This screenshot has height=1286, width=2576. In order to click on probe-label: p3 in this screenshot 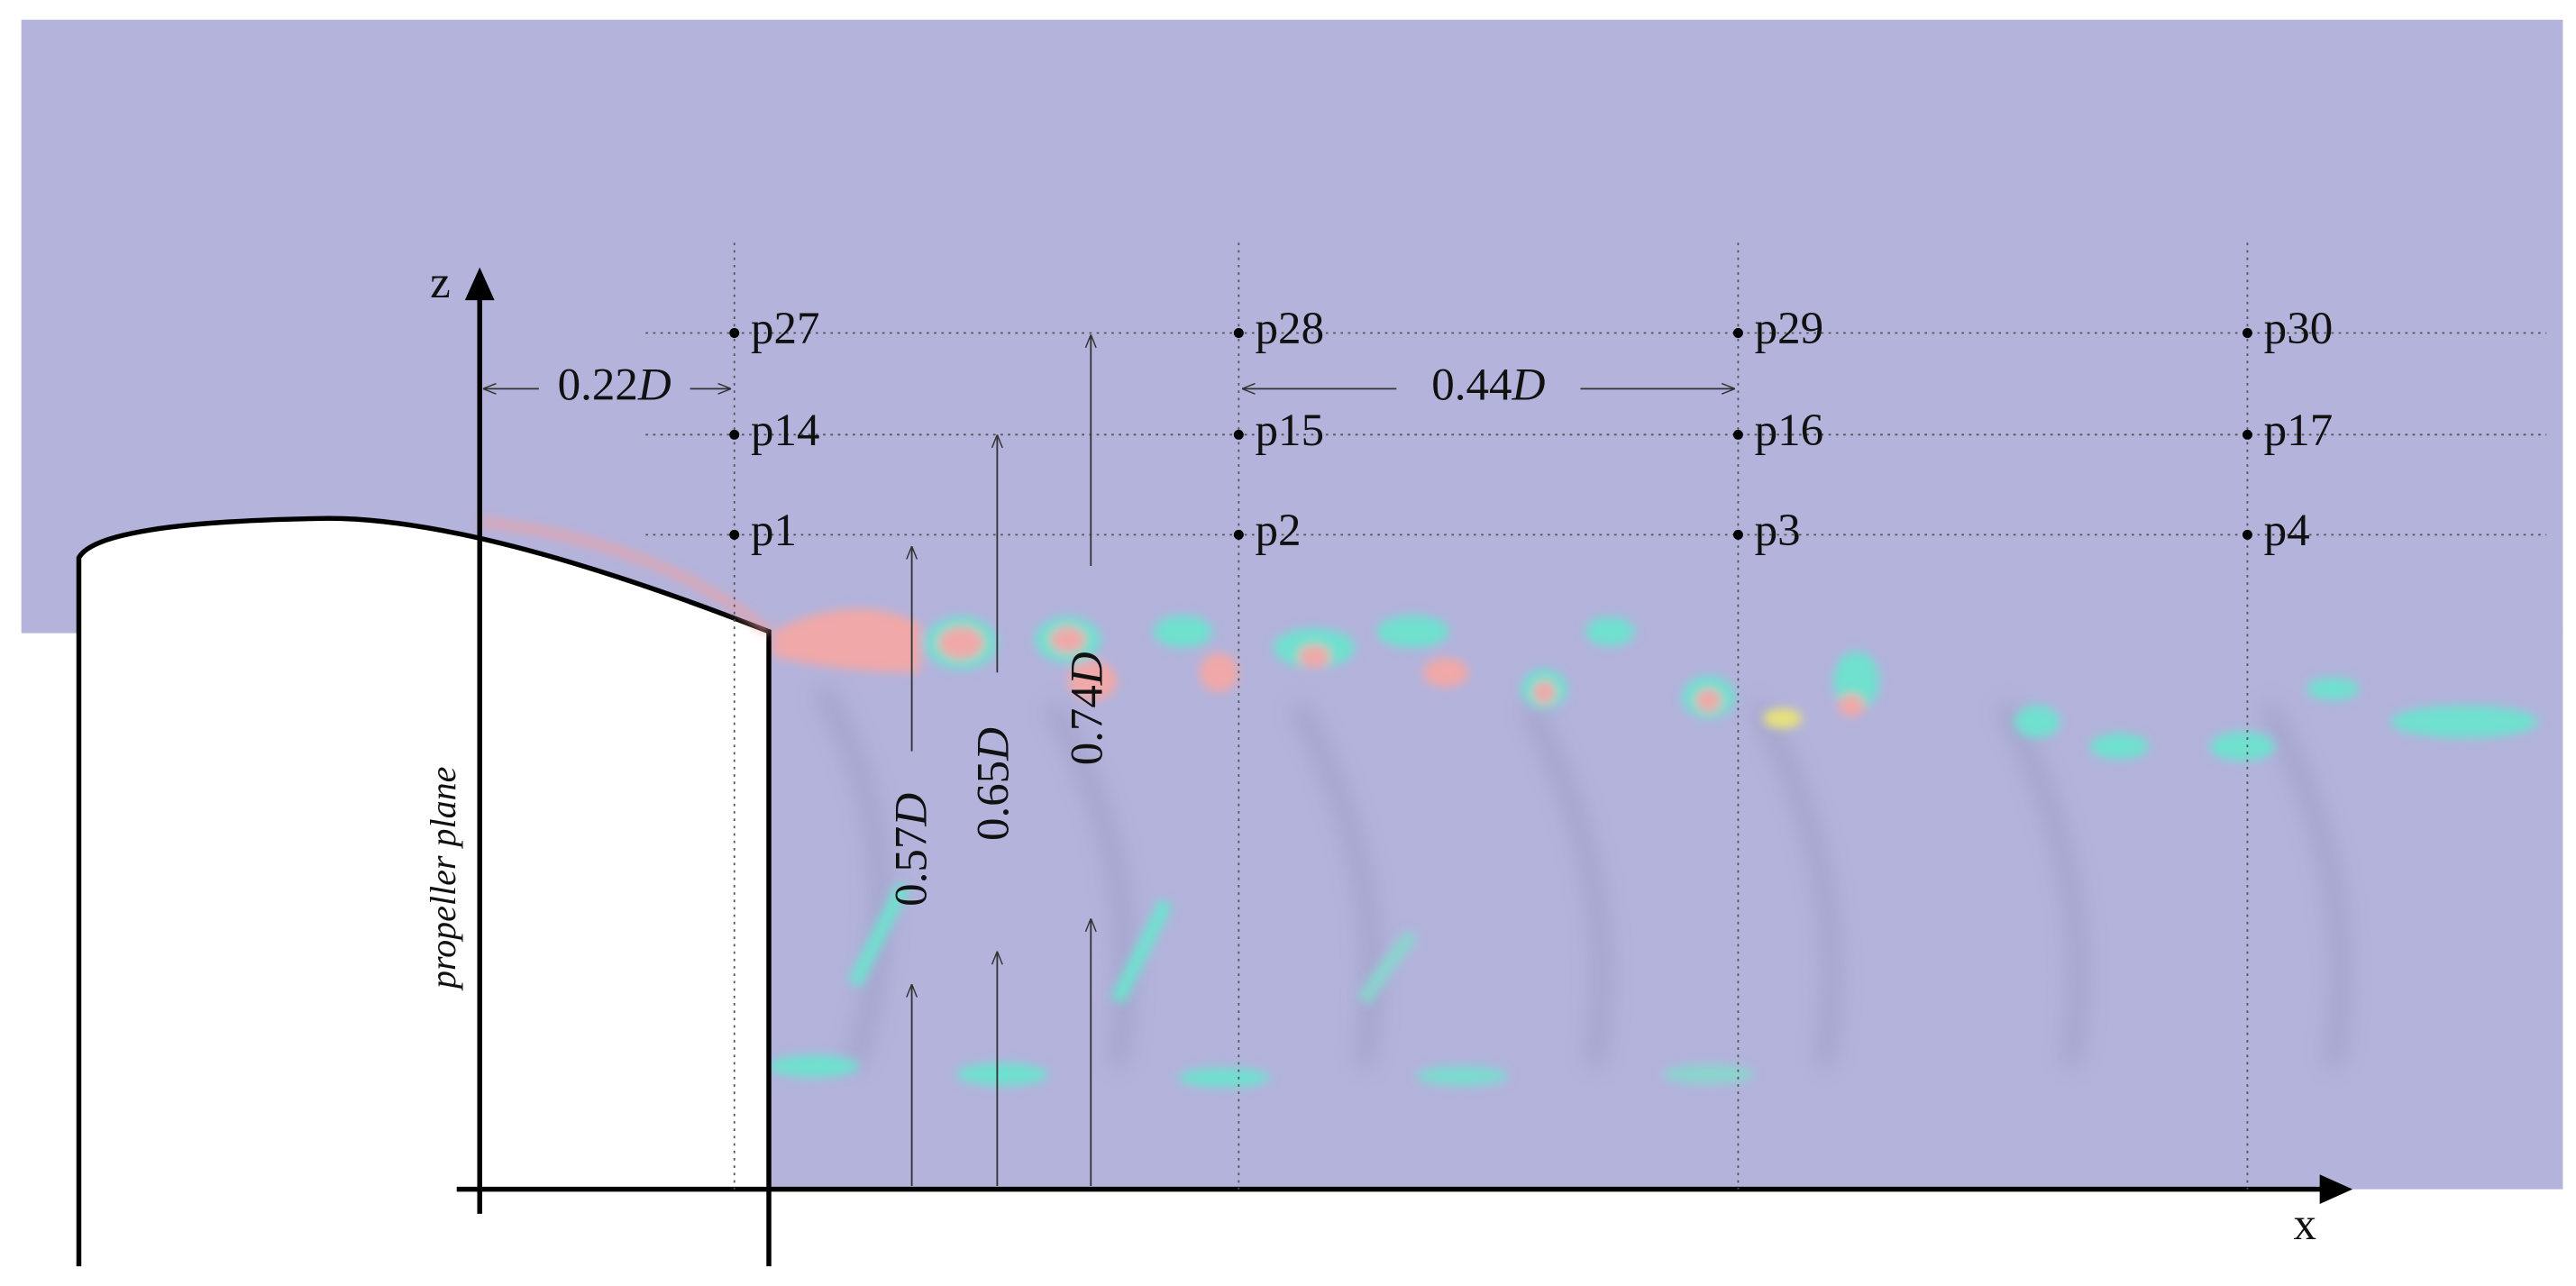, I will do `click(1778, 531)`.